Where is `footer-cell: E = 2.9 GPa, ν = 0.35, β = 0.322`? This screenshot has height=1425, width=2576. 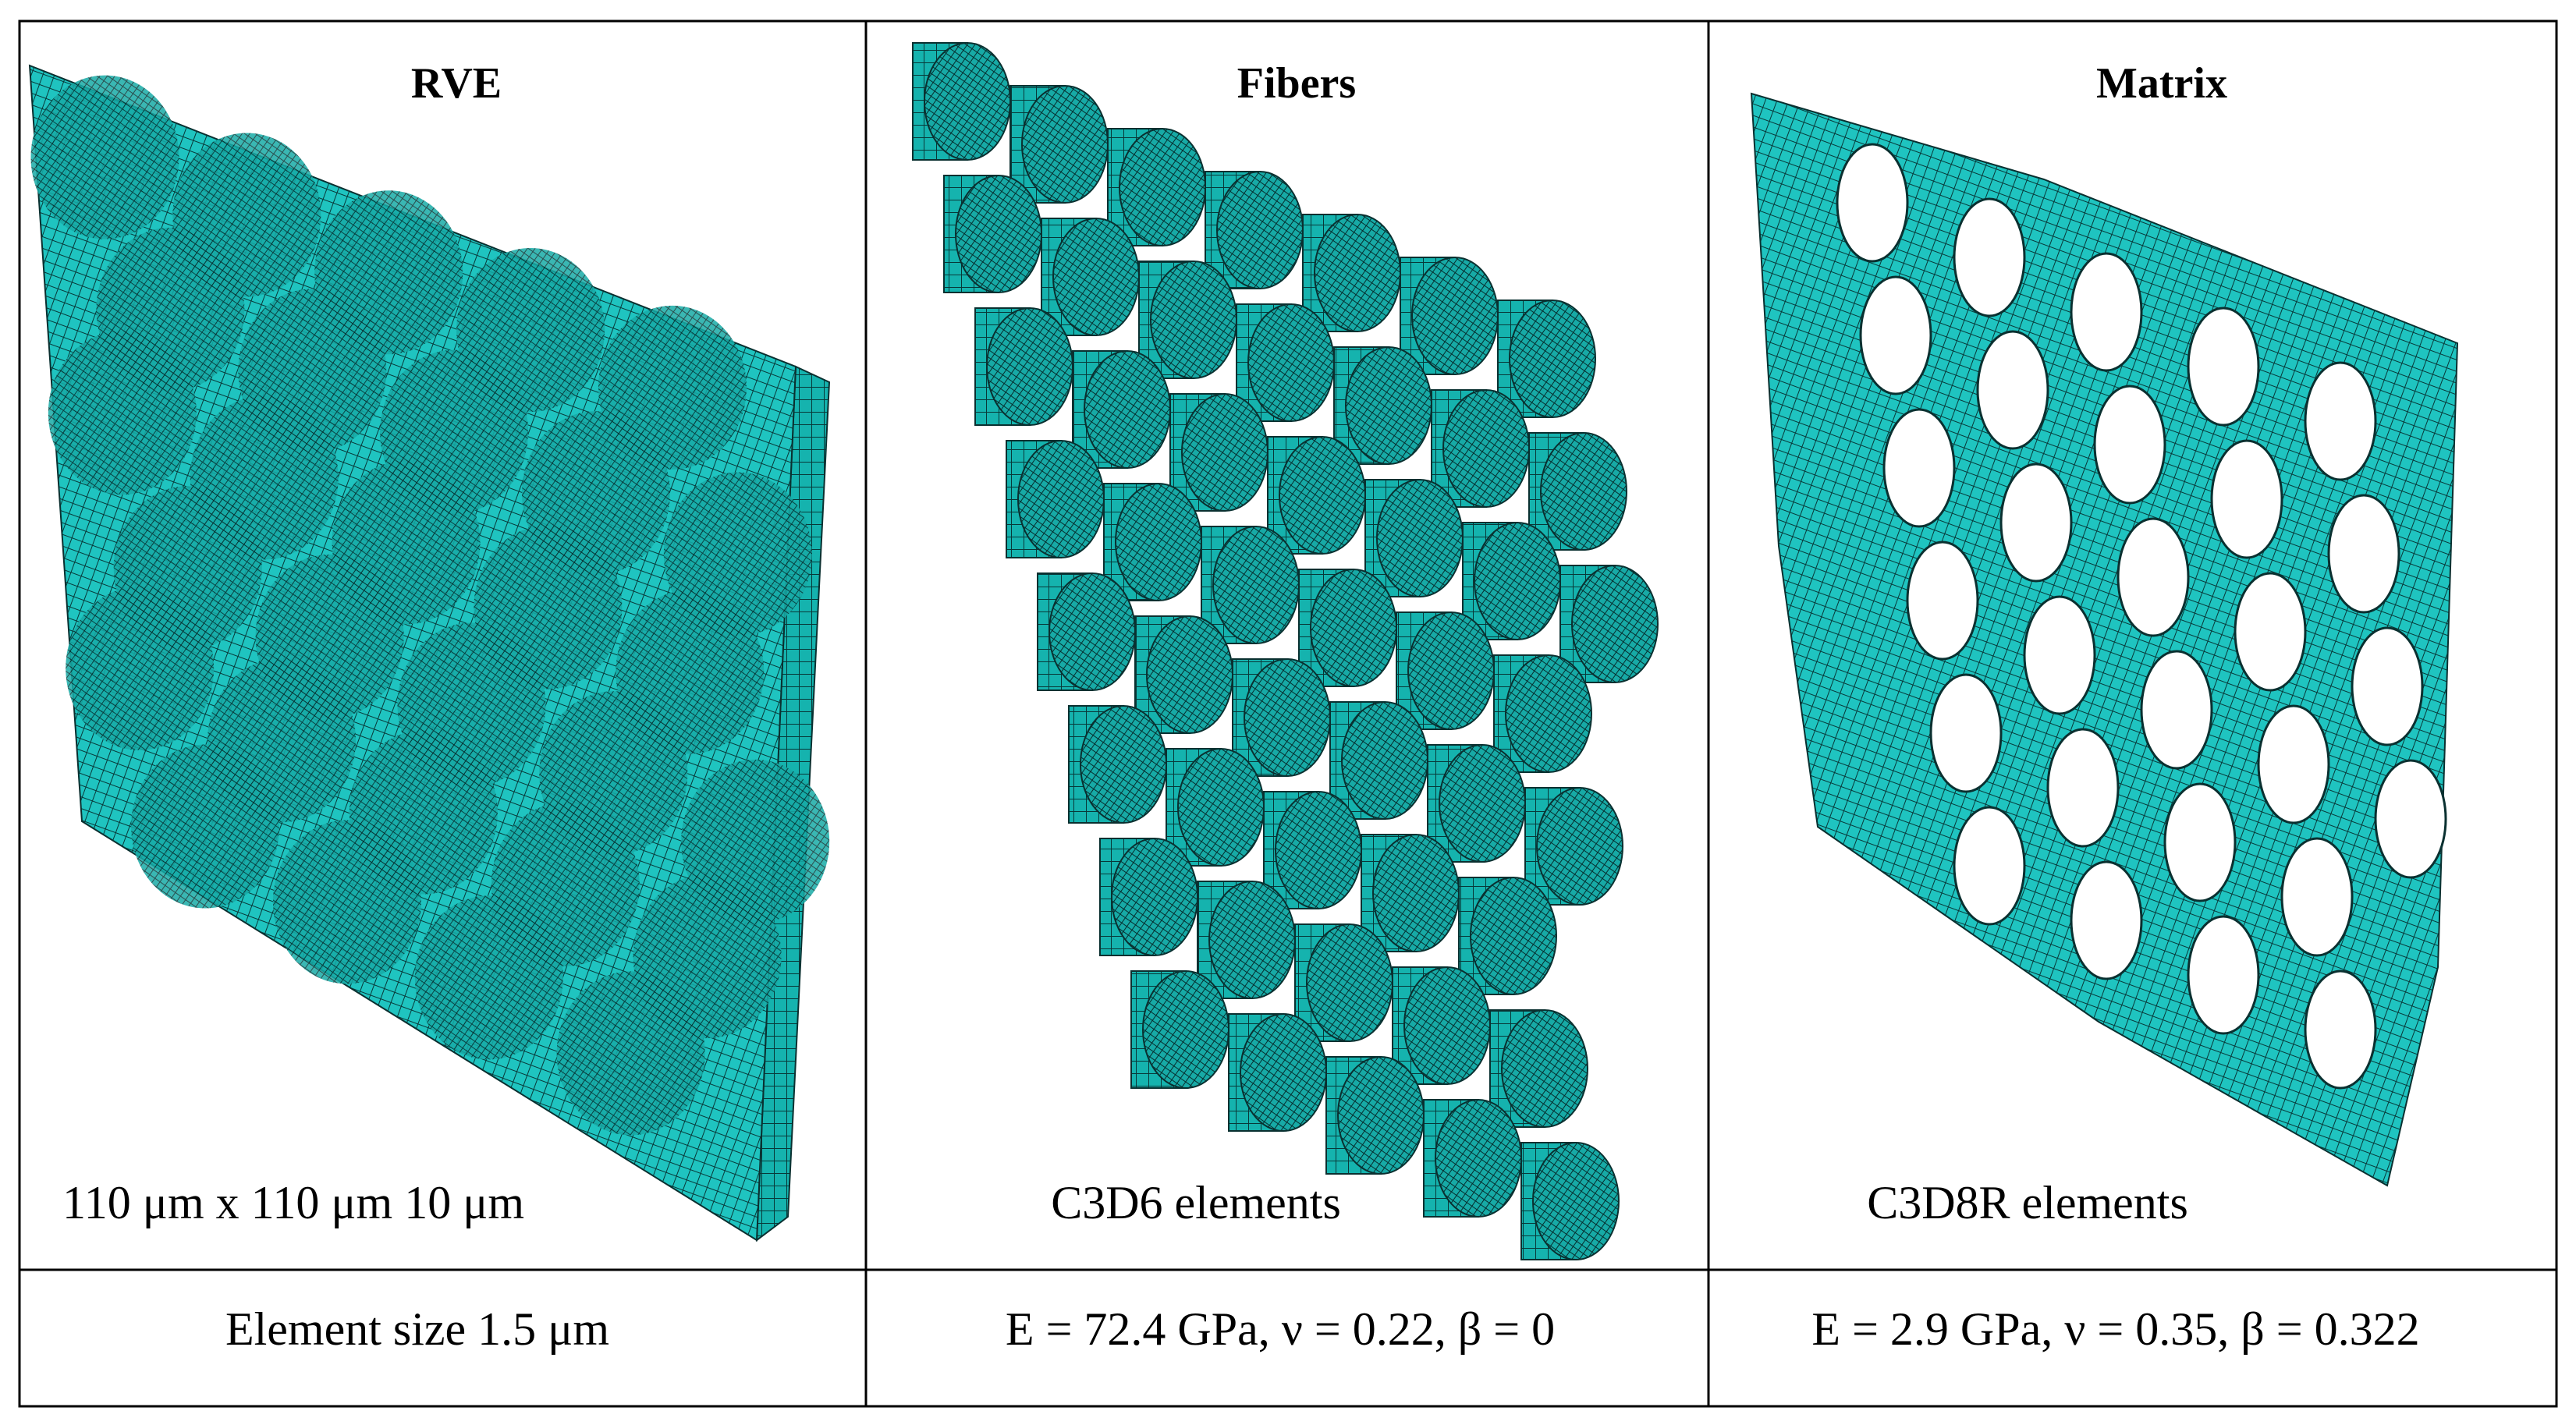 footer-cell: E = 2.9 GPa, ν = 0.35, β = 0.322 is located at coordinates (2115, 1329).